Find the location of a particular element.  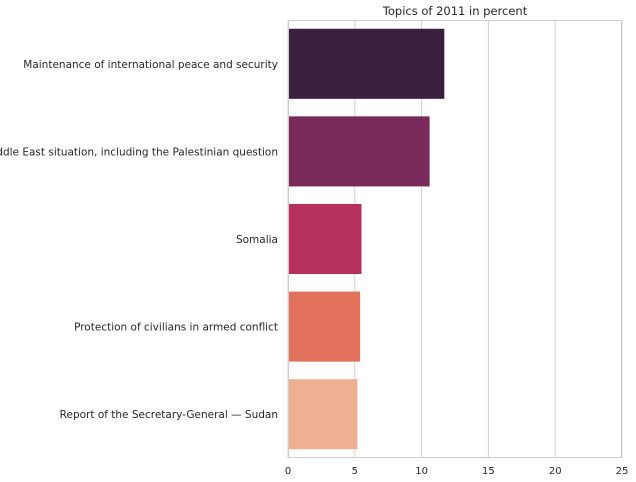

x-tick-label: 20 is located at coordinates (555, 471).